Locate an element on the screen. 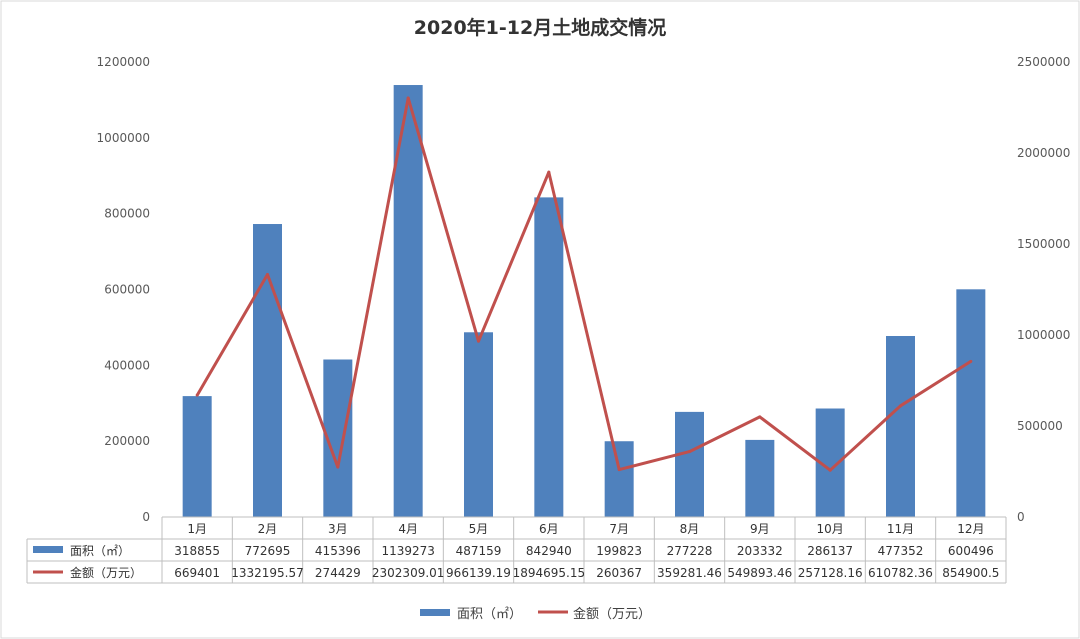 The image size is (1080, 639). amount-value-cell: 669401 is located at coordinates (197, 573).